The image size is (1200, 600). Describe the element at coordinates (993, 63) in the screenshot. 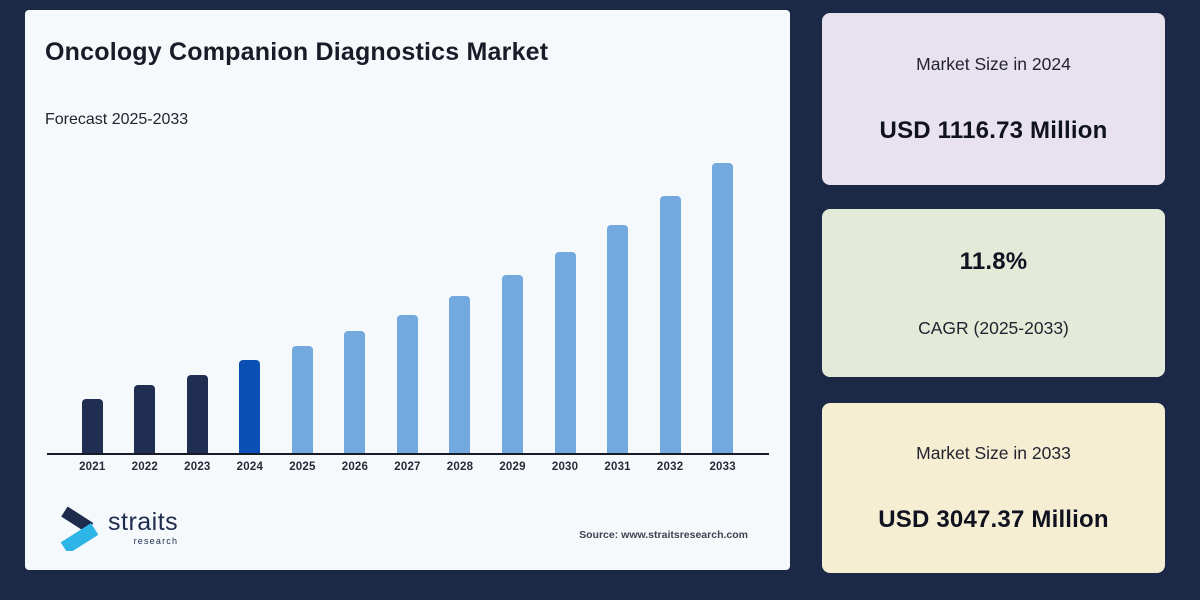

I see `stat-label: Market Size in 2024` at that location.